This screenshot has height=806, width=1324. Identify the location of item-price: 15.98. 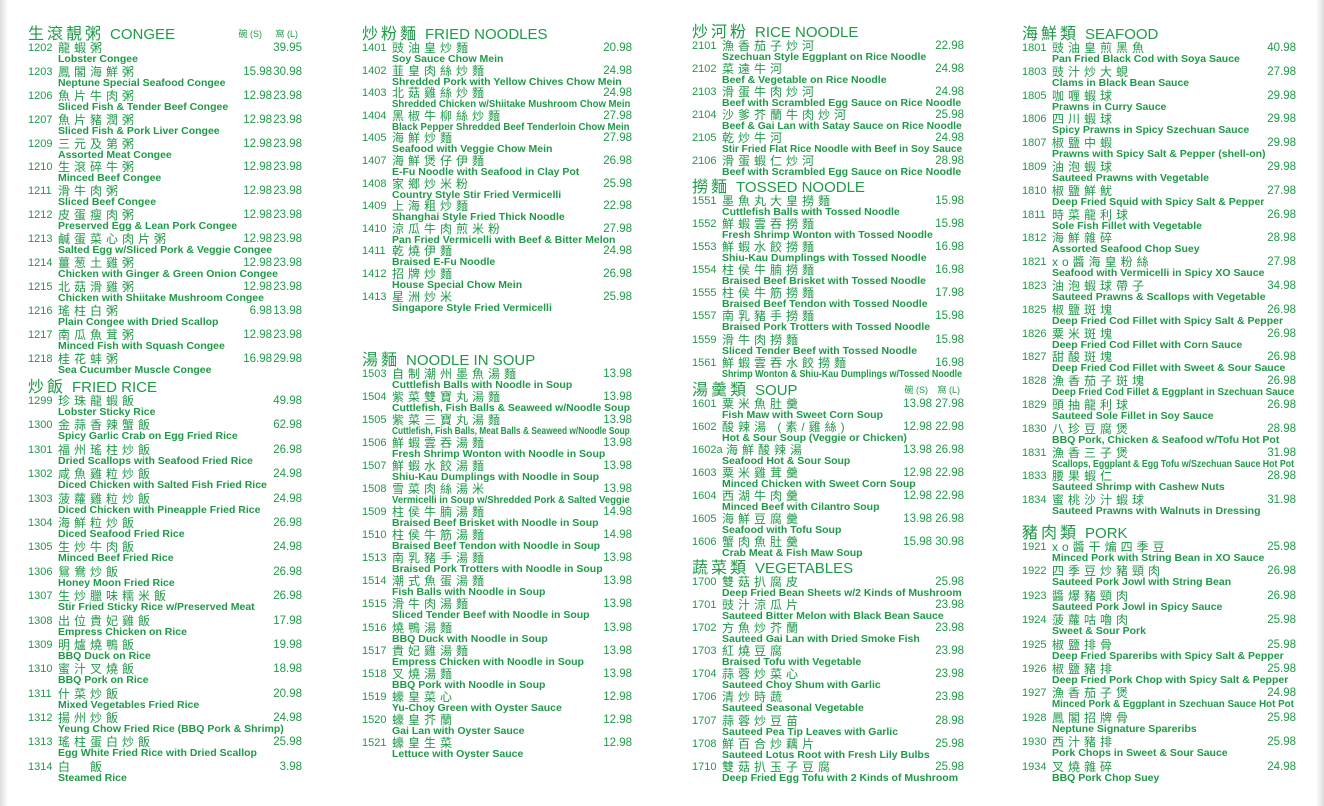
(917, 542).